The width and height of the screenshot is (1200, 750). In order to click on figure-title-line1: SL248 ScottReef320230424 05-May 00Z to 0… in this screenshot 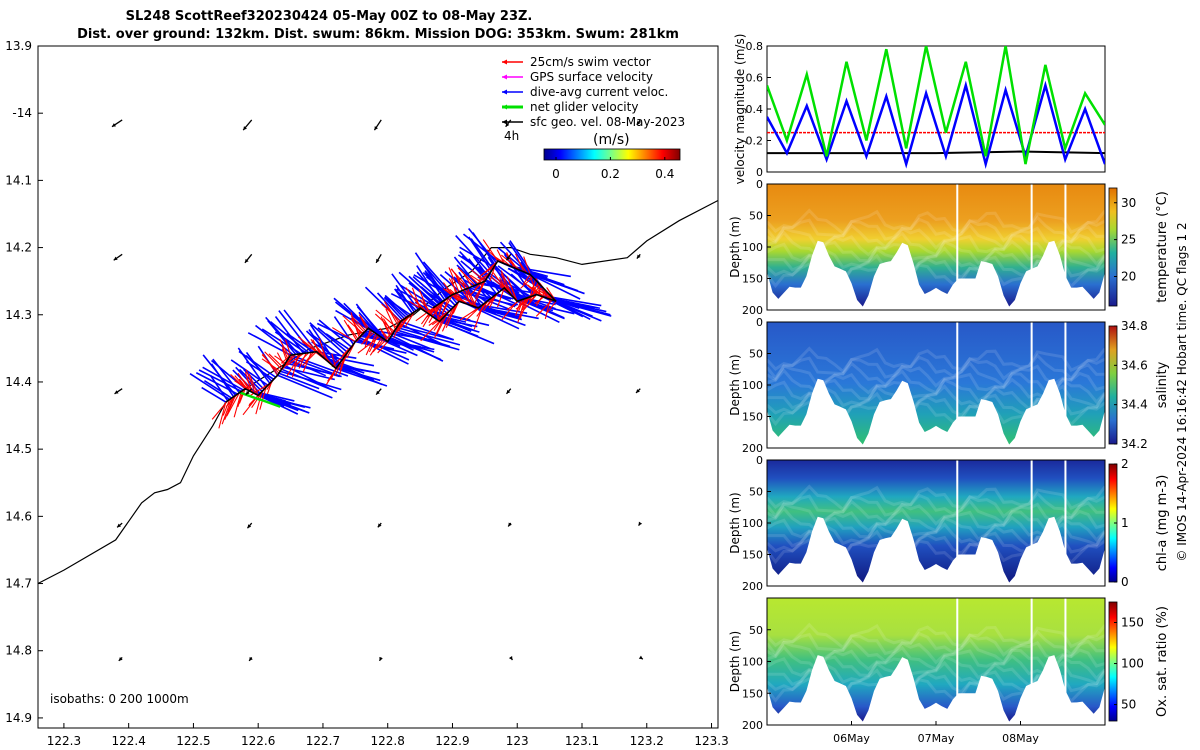, I will do `click(329, 16)`.